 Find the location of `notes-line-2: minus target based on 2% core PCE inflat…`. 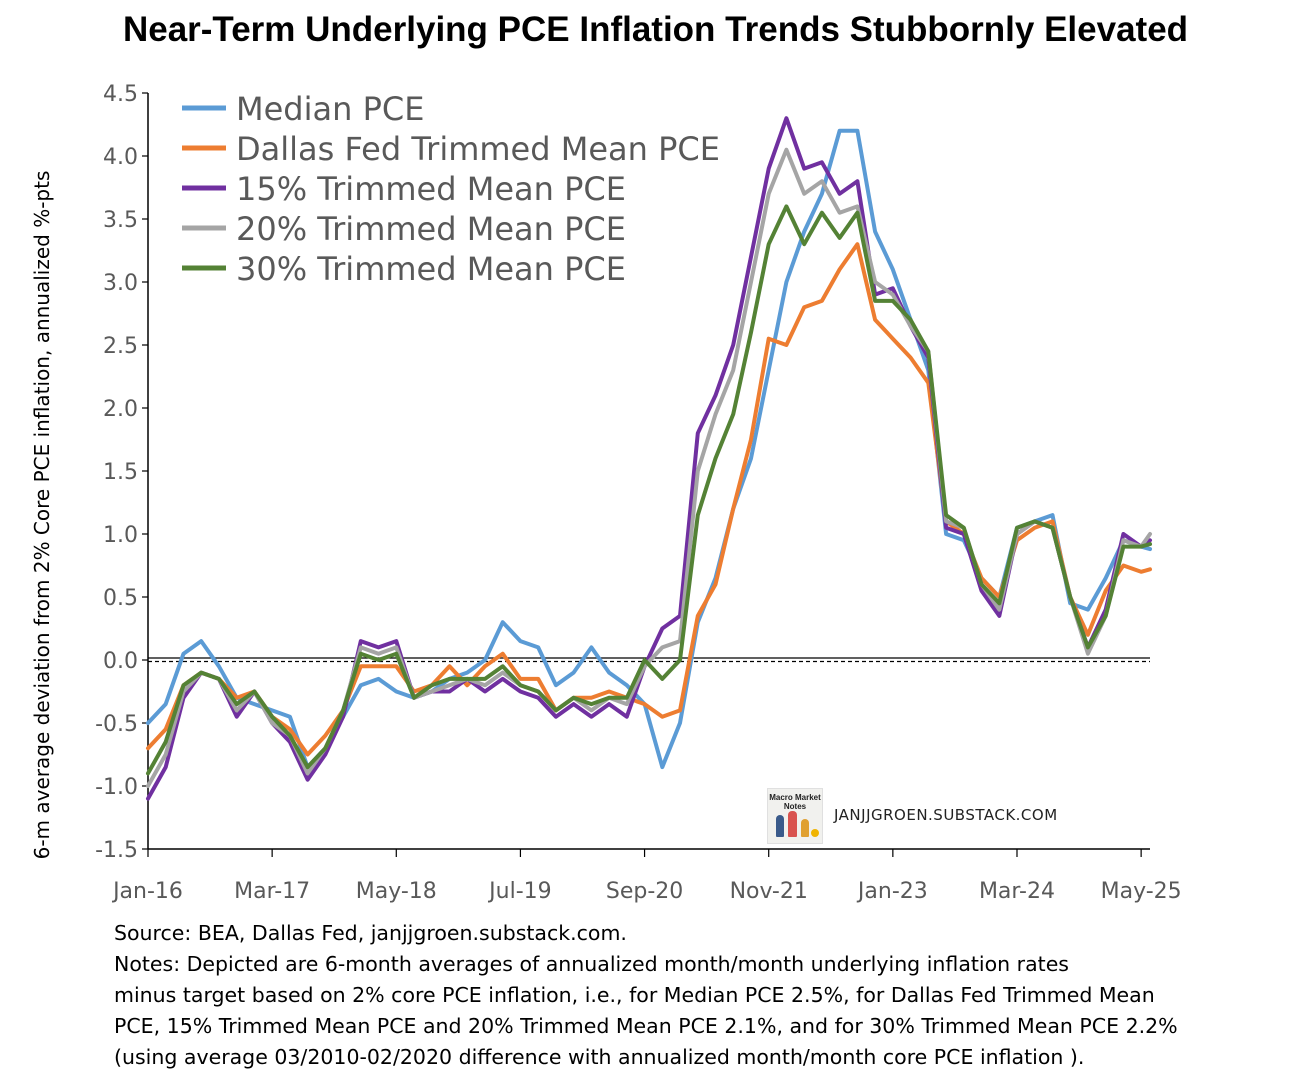

notes-line-2: minus target based on 2% core PCE inflat… is located at coordinates (634, 995).